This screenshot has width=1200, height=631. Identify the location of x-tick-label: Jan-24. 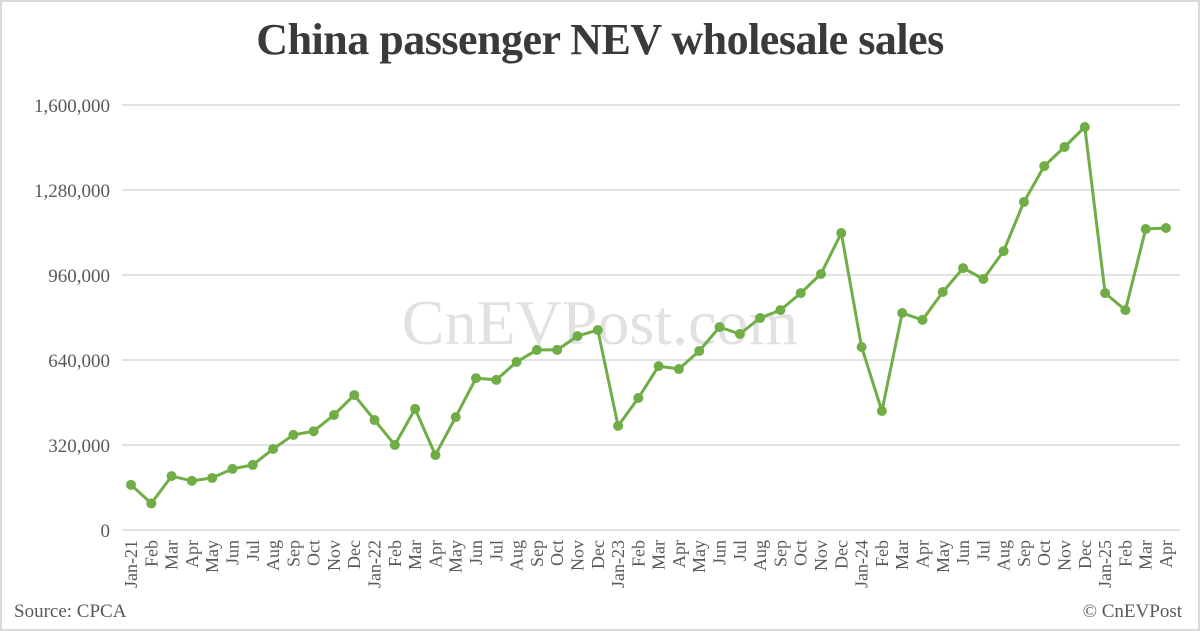
(862, 564).